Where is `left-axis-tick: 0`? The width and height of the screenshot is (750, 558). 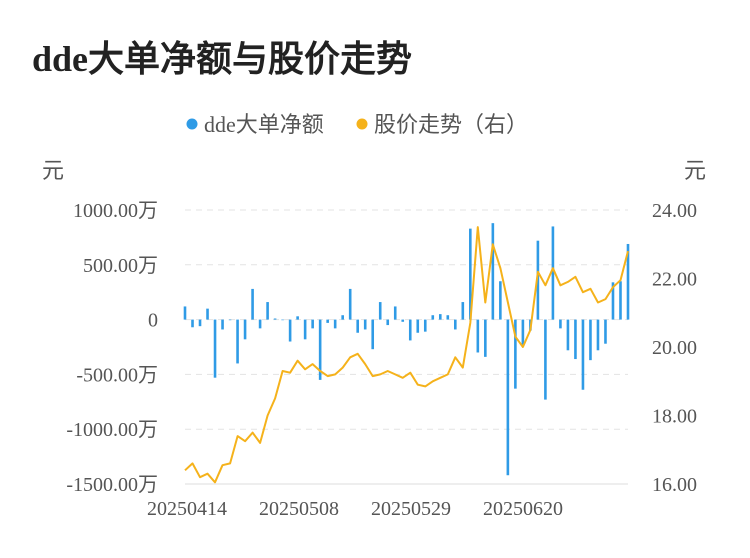
left-axis-tick: 0 is located at coordinates (153, 321).